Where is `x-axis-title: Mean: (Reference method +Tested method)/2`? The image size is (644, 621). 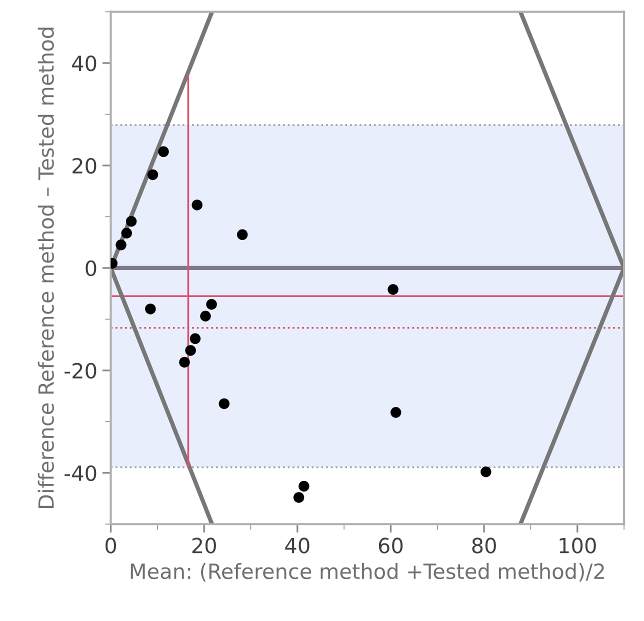
x-axis-title: Mean: (Reference method +Tested method)/2 is located at coordinates (367, 572).